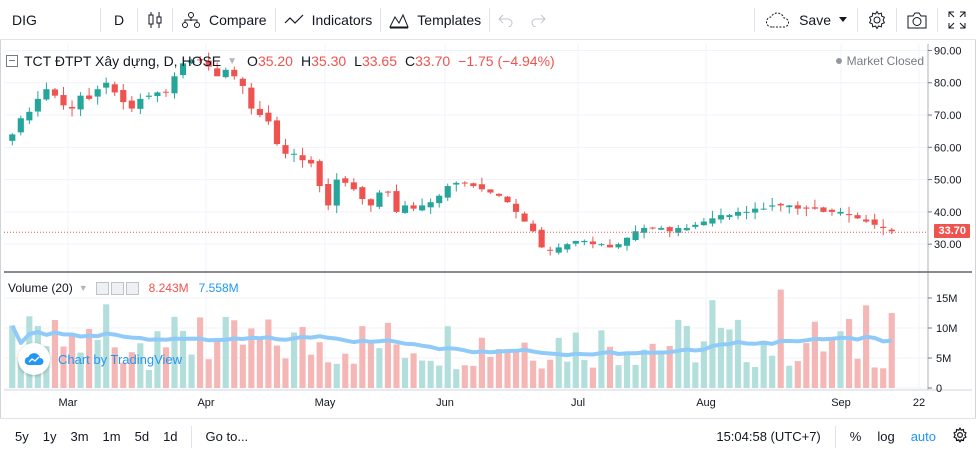 The height and width of the screenshot is (454, 976). Describe the element at coordinates (102, 288) in the screenshot. I see `eye-icon` at that location.